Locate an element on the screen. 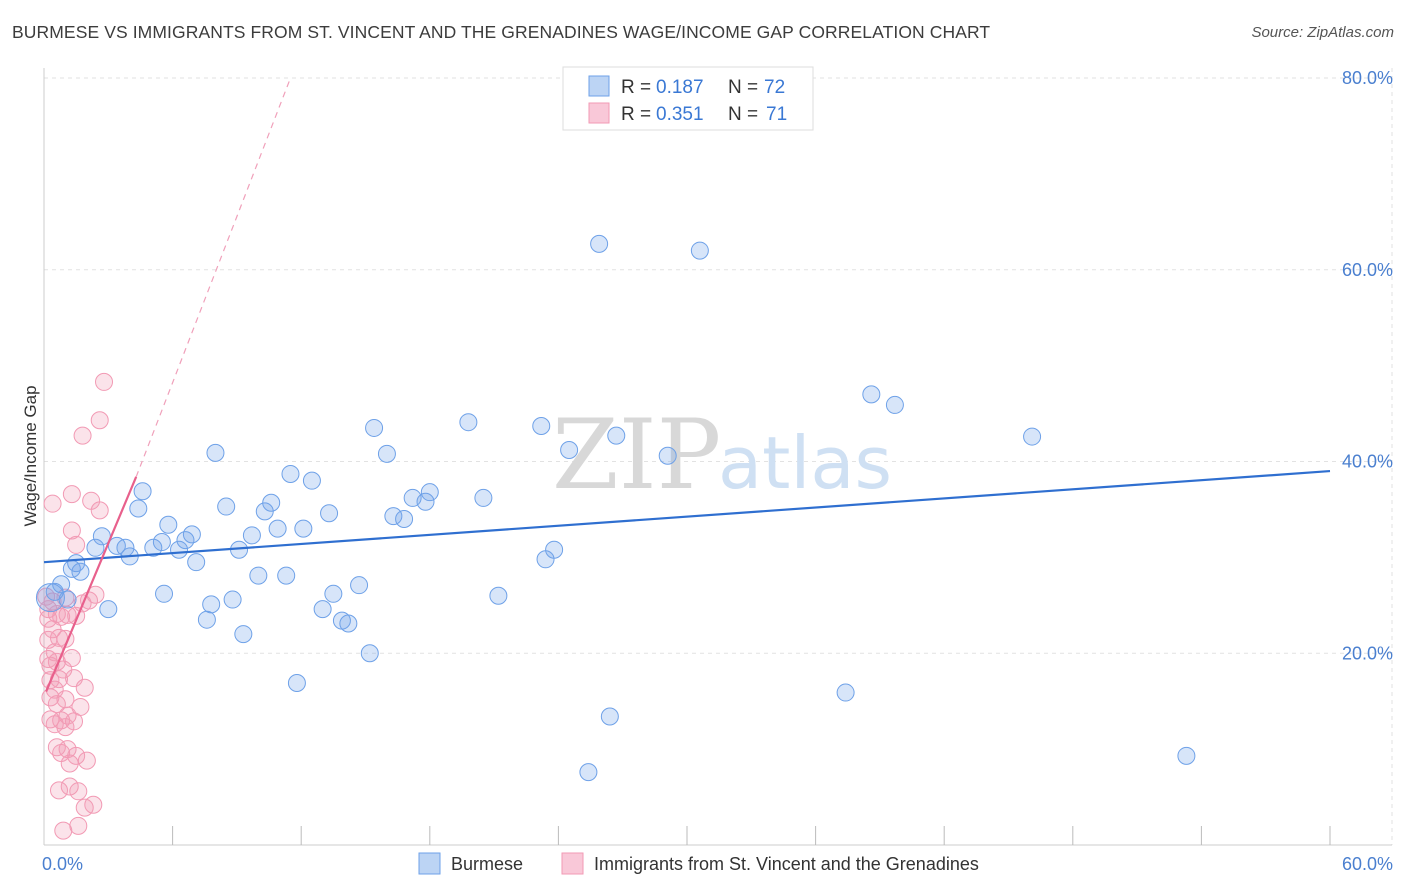 The width and height of the screenshot is (1406, 892). y-tick-label: 60.0% is located at coordinates (1367, 270).